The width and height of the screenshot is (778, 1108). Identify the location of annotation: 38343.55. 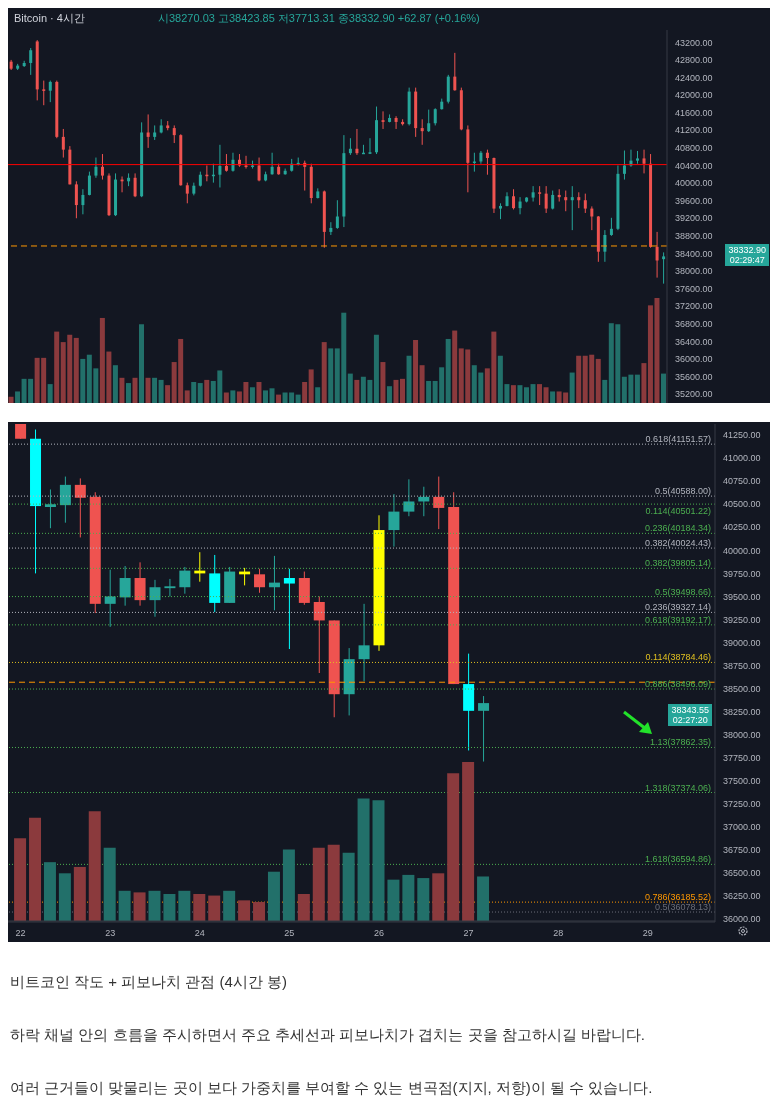
(690, 710).